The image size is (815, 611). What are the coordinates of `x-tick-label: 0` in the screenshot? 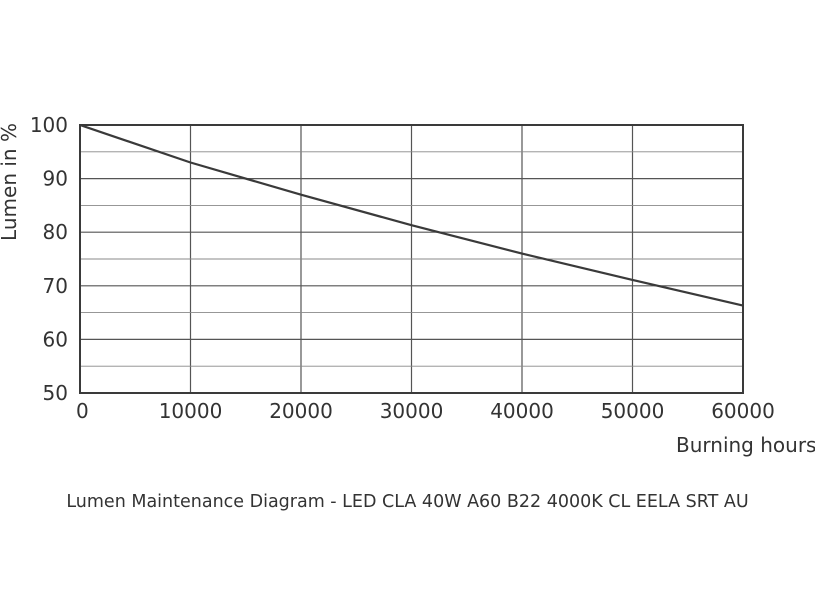 It's located at (82, 411).